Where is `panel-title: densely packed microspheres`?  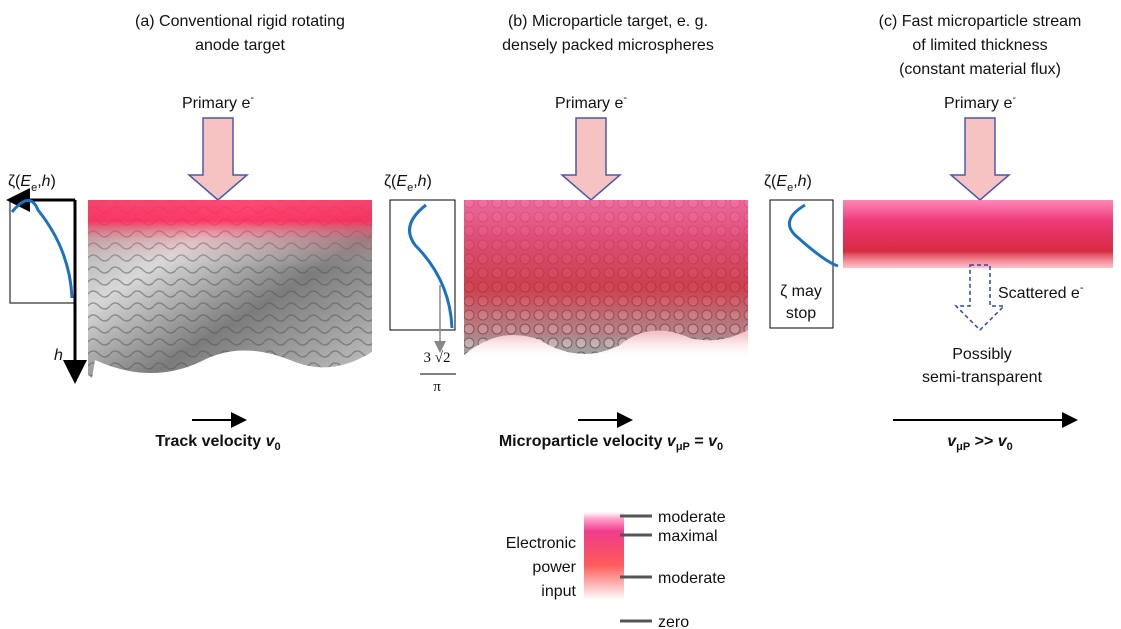
panel-title: densely packed microspheres is located at coordinates (608, 45).